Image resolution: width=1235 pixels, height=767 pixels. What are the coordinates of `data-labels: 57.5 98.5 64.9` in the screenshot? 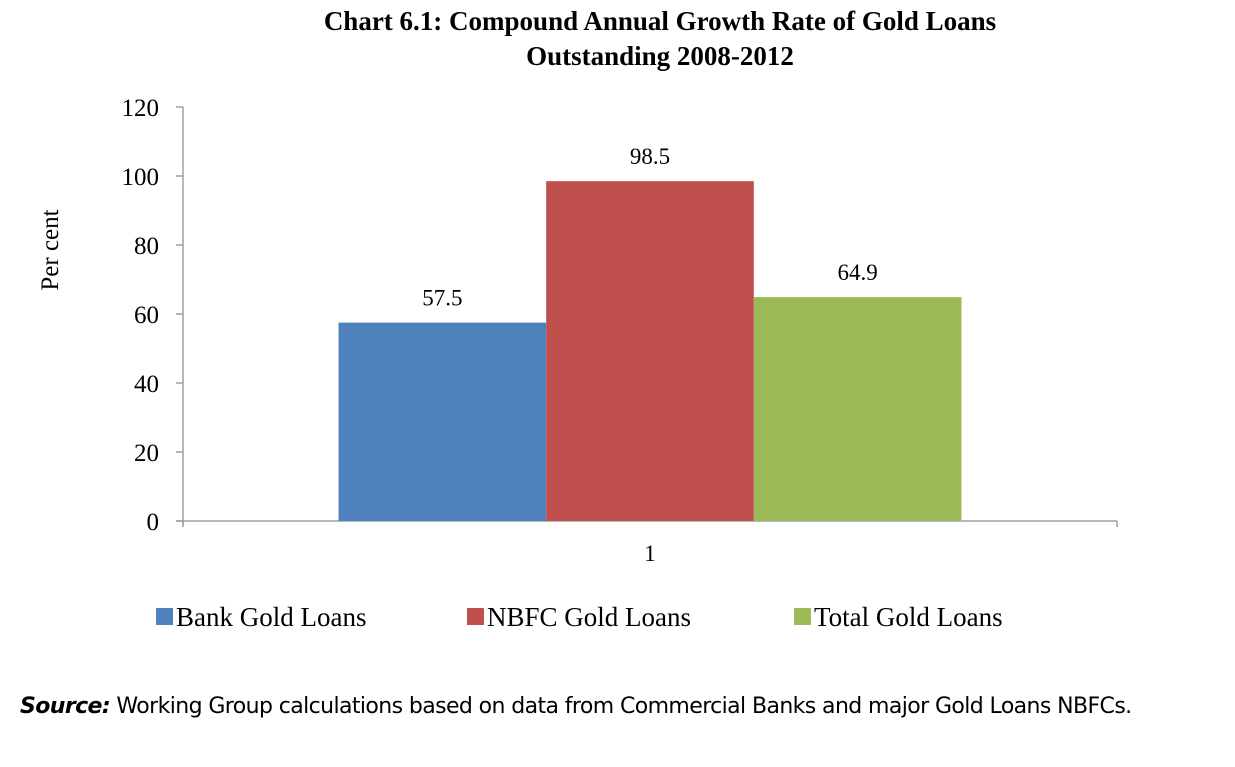 It's located at (650, 227).